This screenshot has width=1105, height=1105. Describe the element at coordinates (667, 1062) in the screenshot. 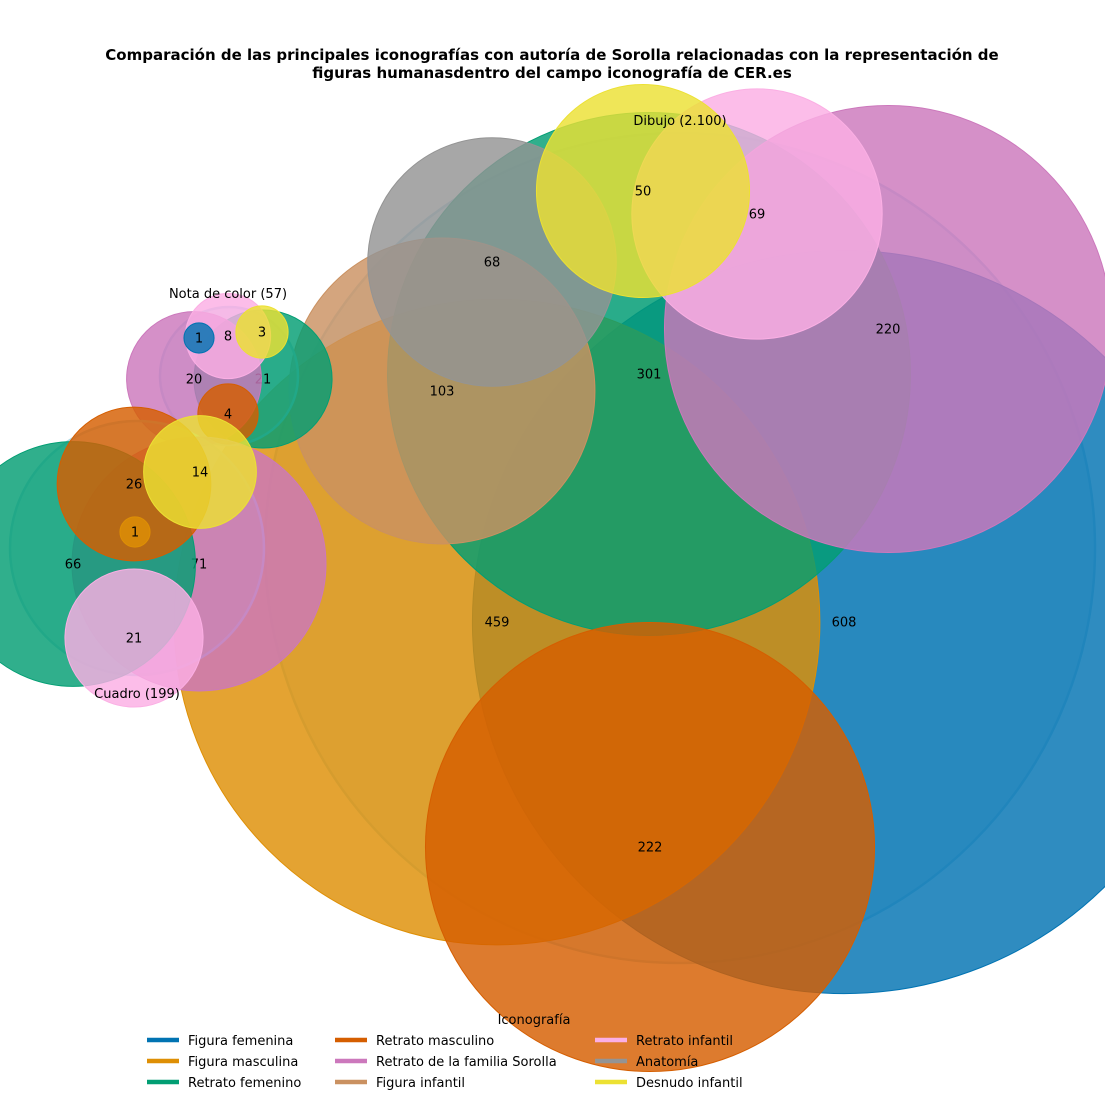

I see `legend-label-anatomia: Anatomía` at that location.